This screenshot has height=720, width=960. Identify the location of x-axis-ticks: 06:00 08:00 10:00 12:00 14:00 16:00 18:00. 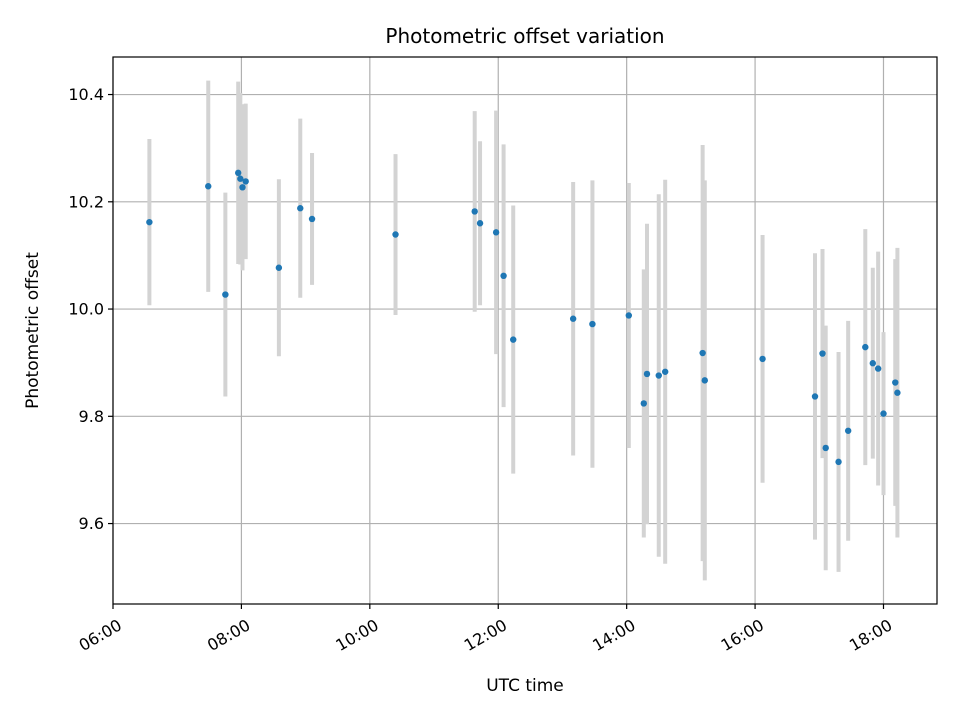
(485, 629).